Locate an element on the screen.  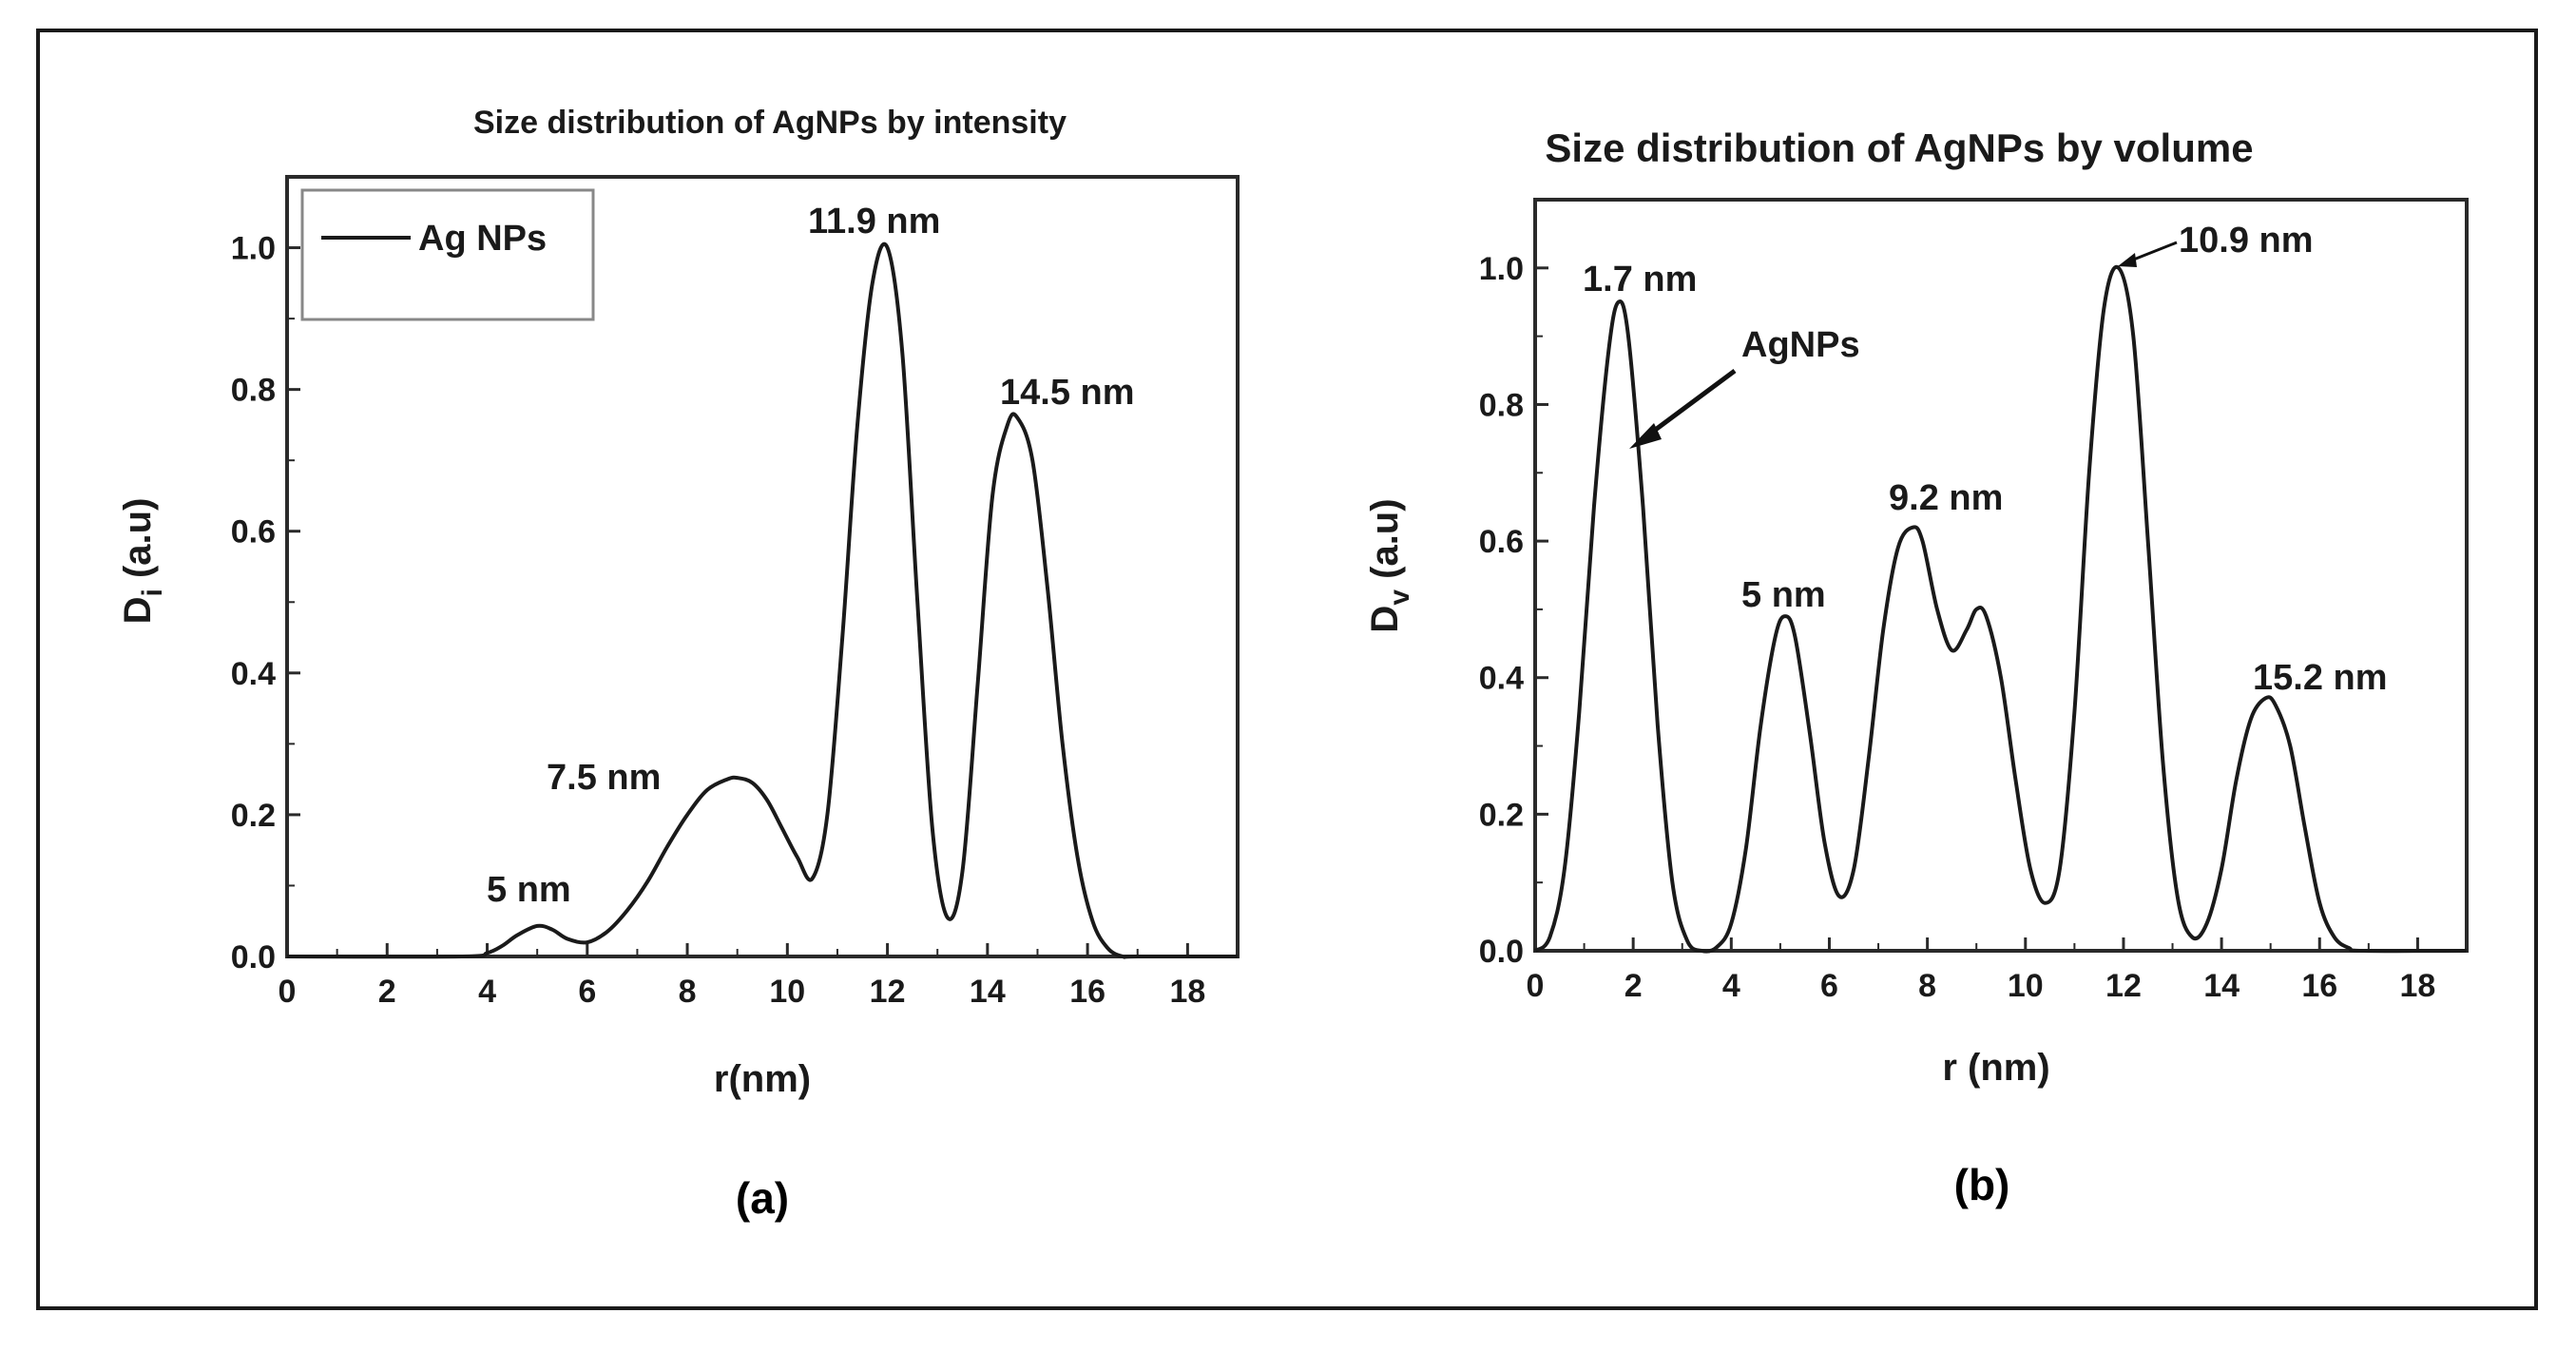
chart-a-ylabel: Di (a.u) is located at coordinates (143, 561).